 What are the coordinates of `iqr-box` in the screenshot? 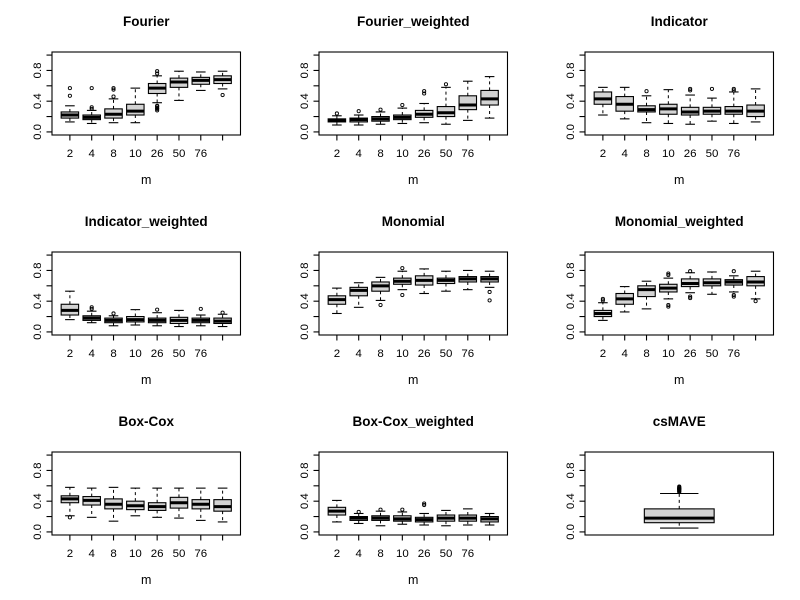 It's located at (467, 103).